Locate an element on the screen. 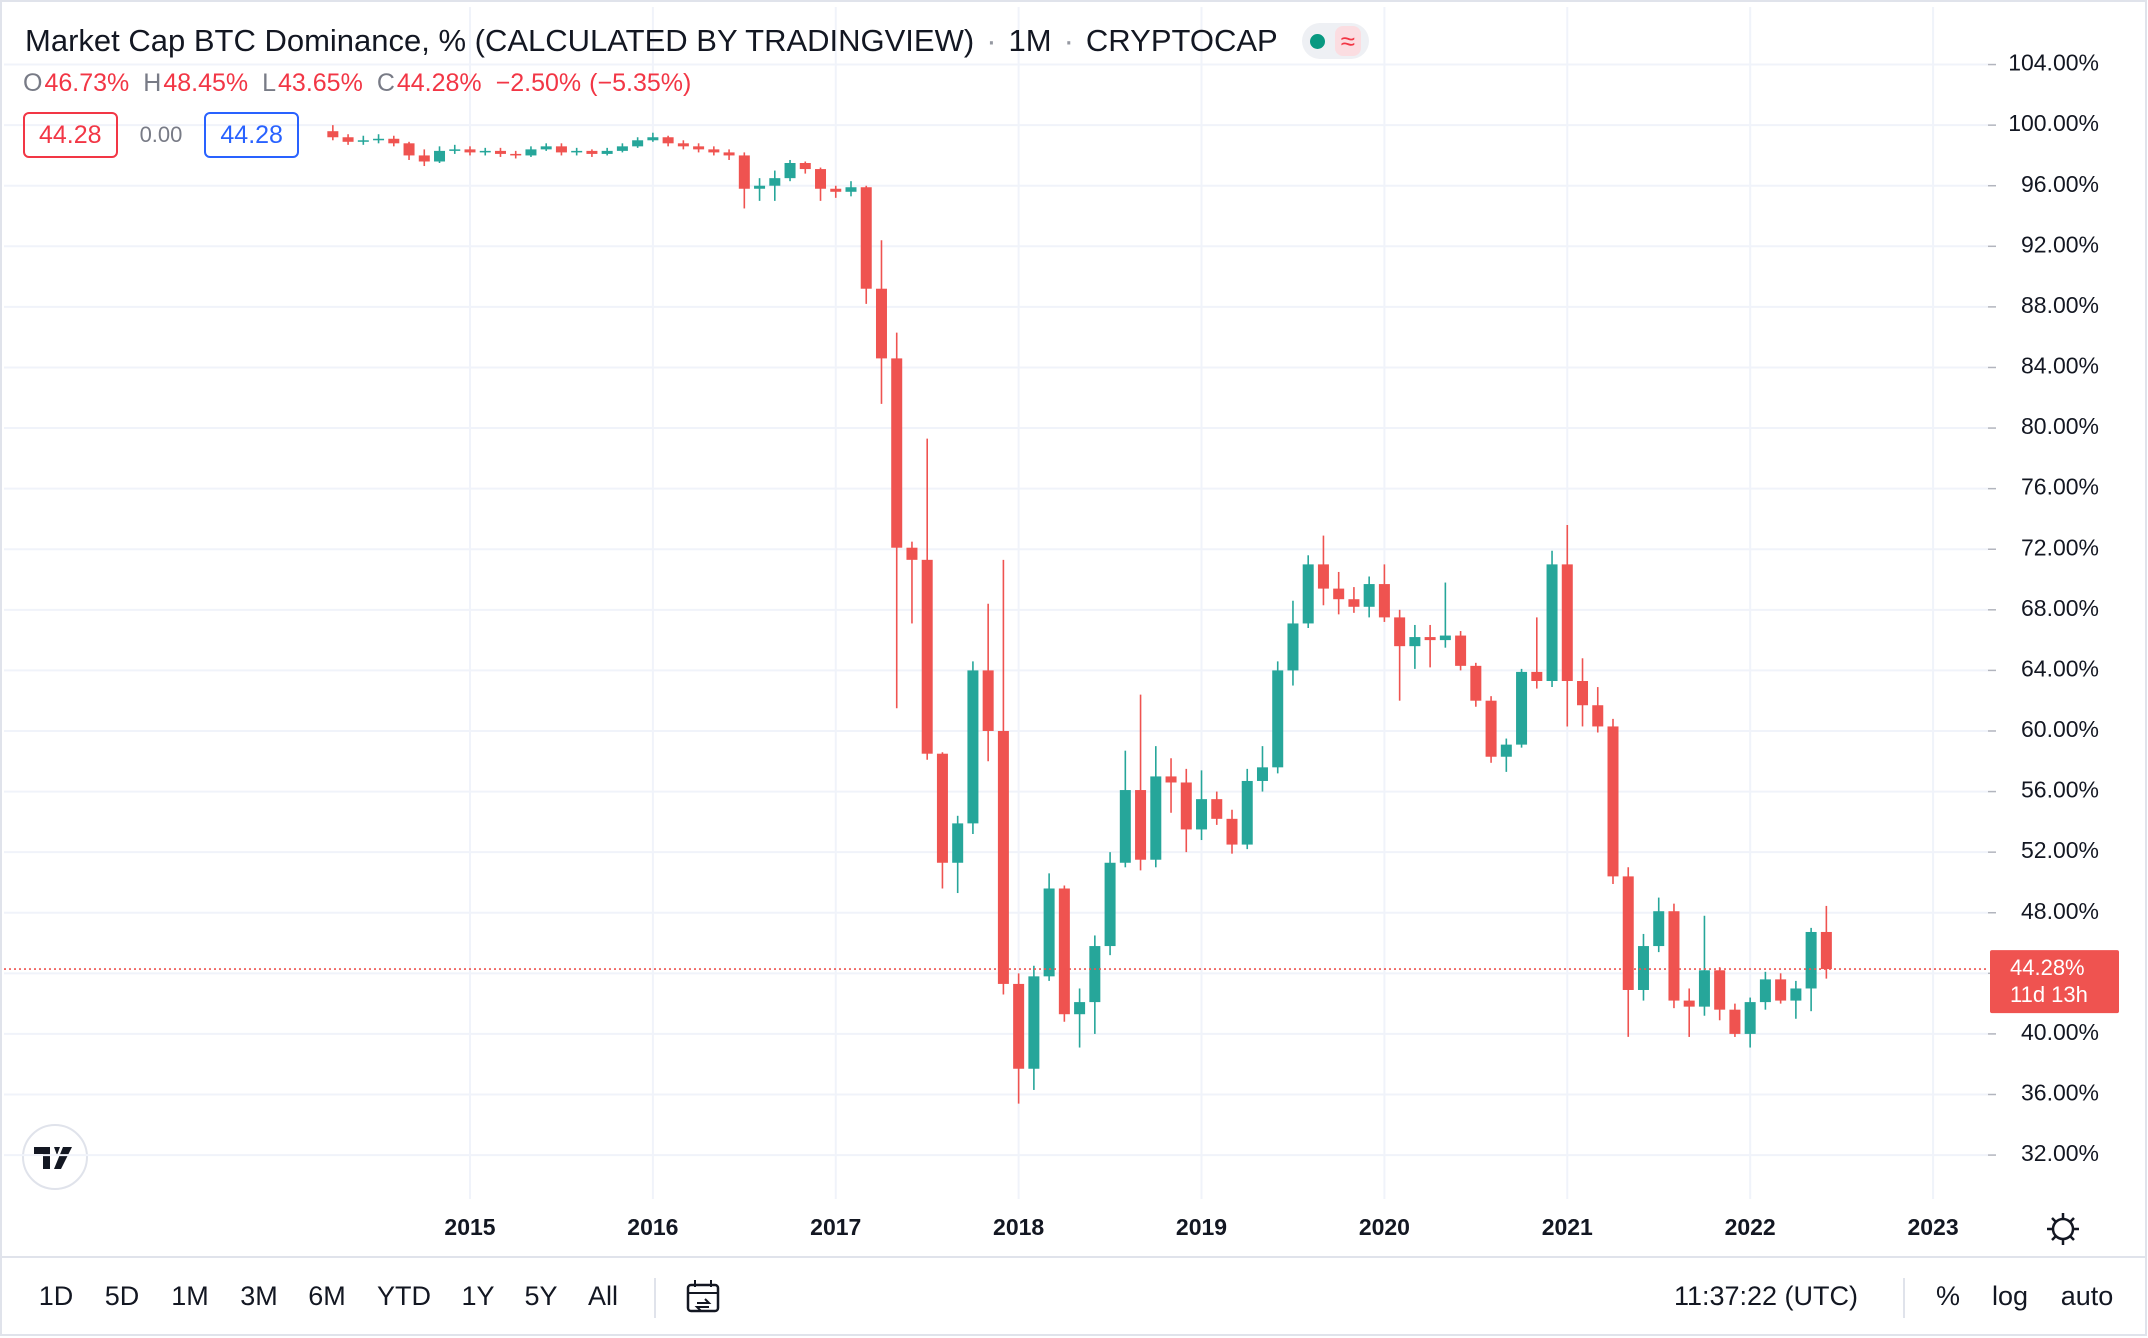 The image size is (2148, 1338). calendar-glyph is located at coordinates (703, 1296).